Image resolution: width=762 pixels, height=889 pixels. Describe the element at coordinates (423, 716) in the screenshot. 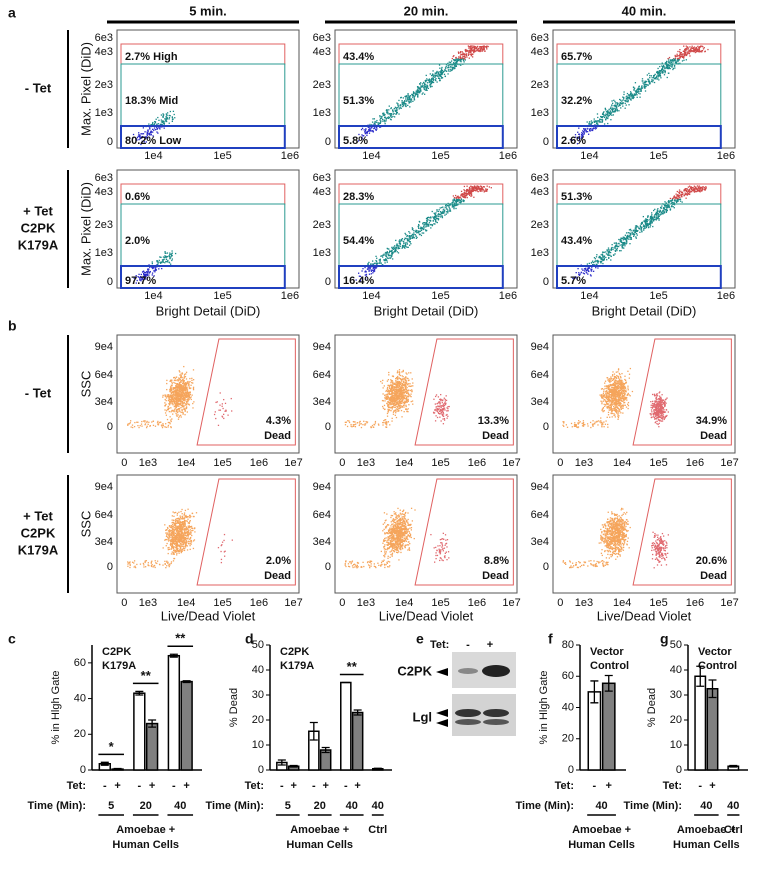

I see `band-label: Lgl` at that location.